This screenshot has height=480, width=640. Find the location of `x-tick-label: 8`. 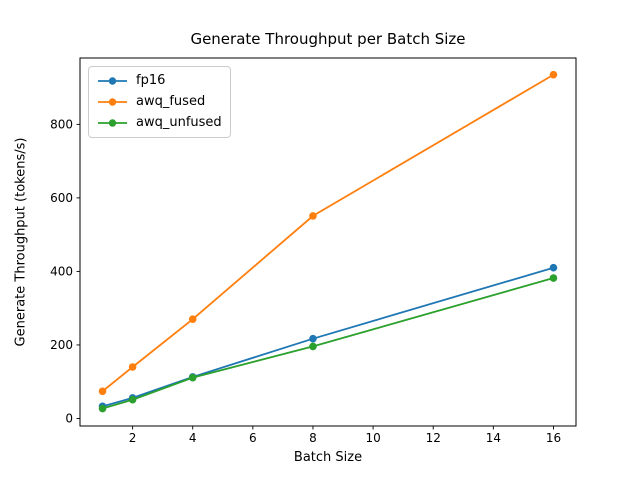

x-tick-label: 8 is located at coordinates (313, 438).